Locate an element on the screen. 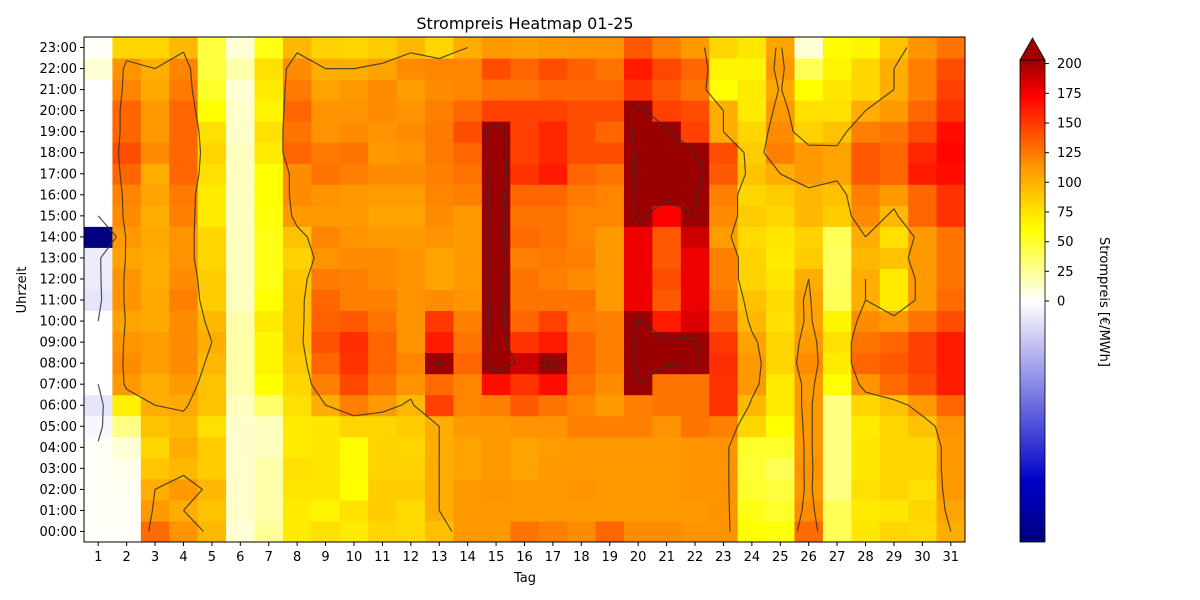 Image resolution: width=1200 pixels, height=600 pixels. y-tick-label: 17:00 is located at coordinates (58, 174).